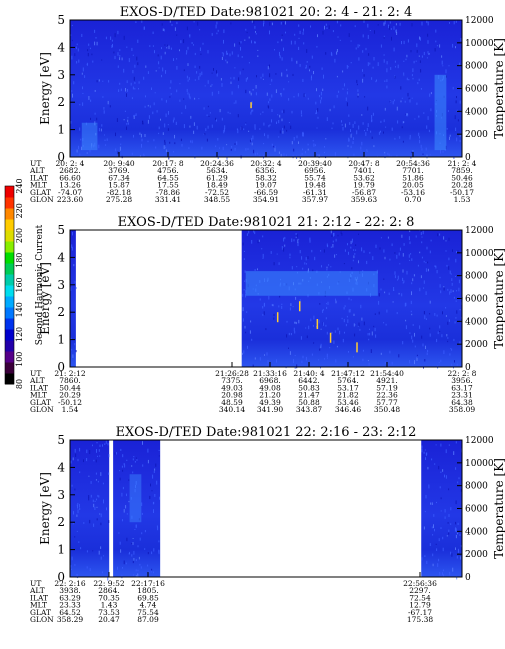  Describe the element at coordinates (147, 590) in the screenshot. I see `table-cell: 1805.` at that location.